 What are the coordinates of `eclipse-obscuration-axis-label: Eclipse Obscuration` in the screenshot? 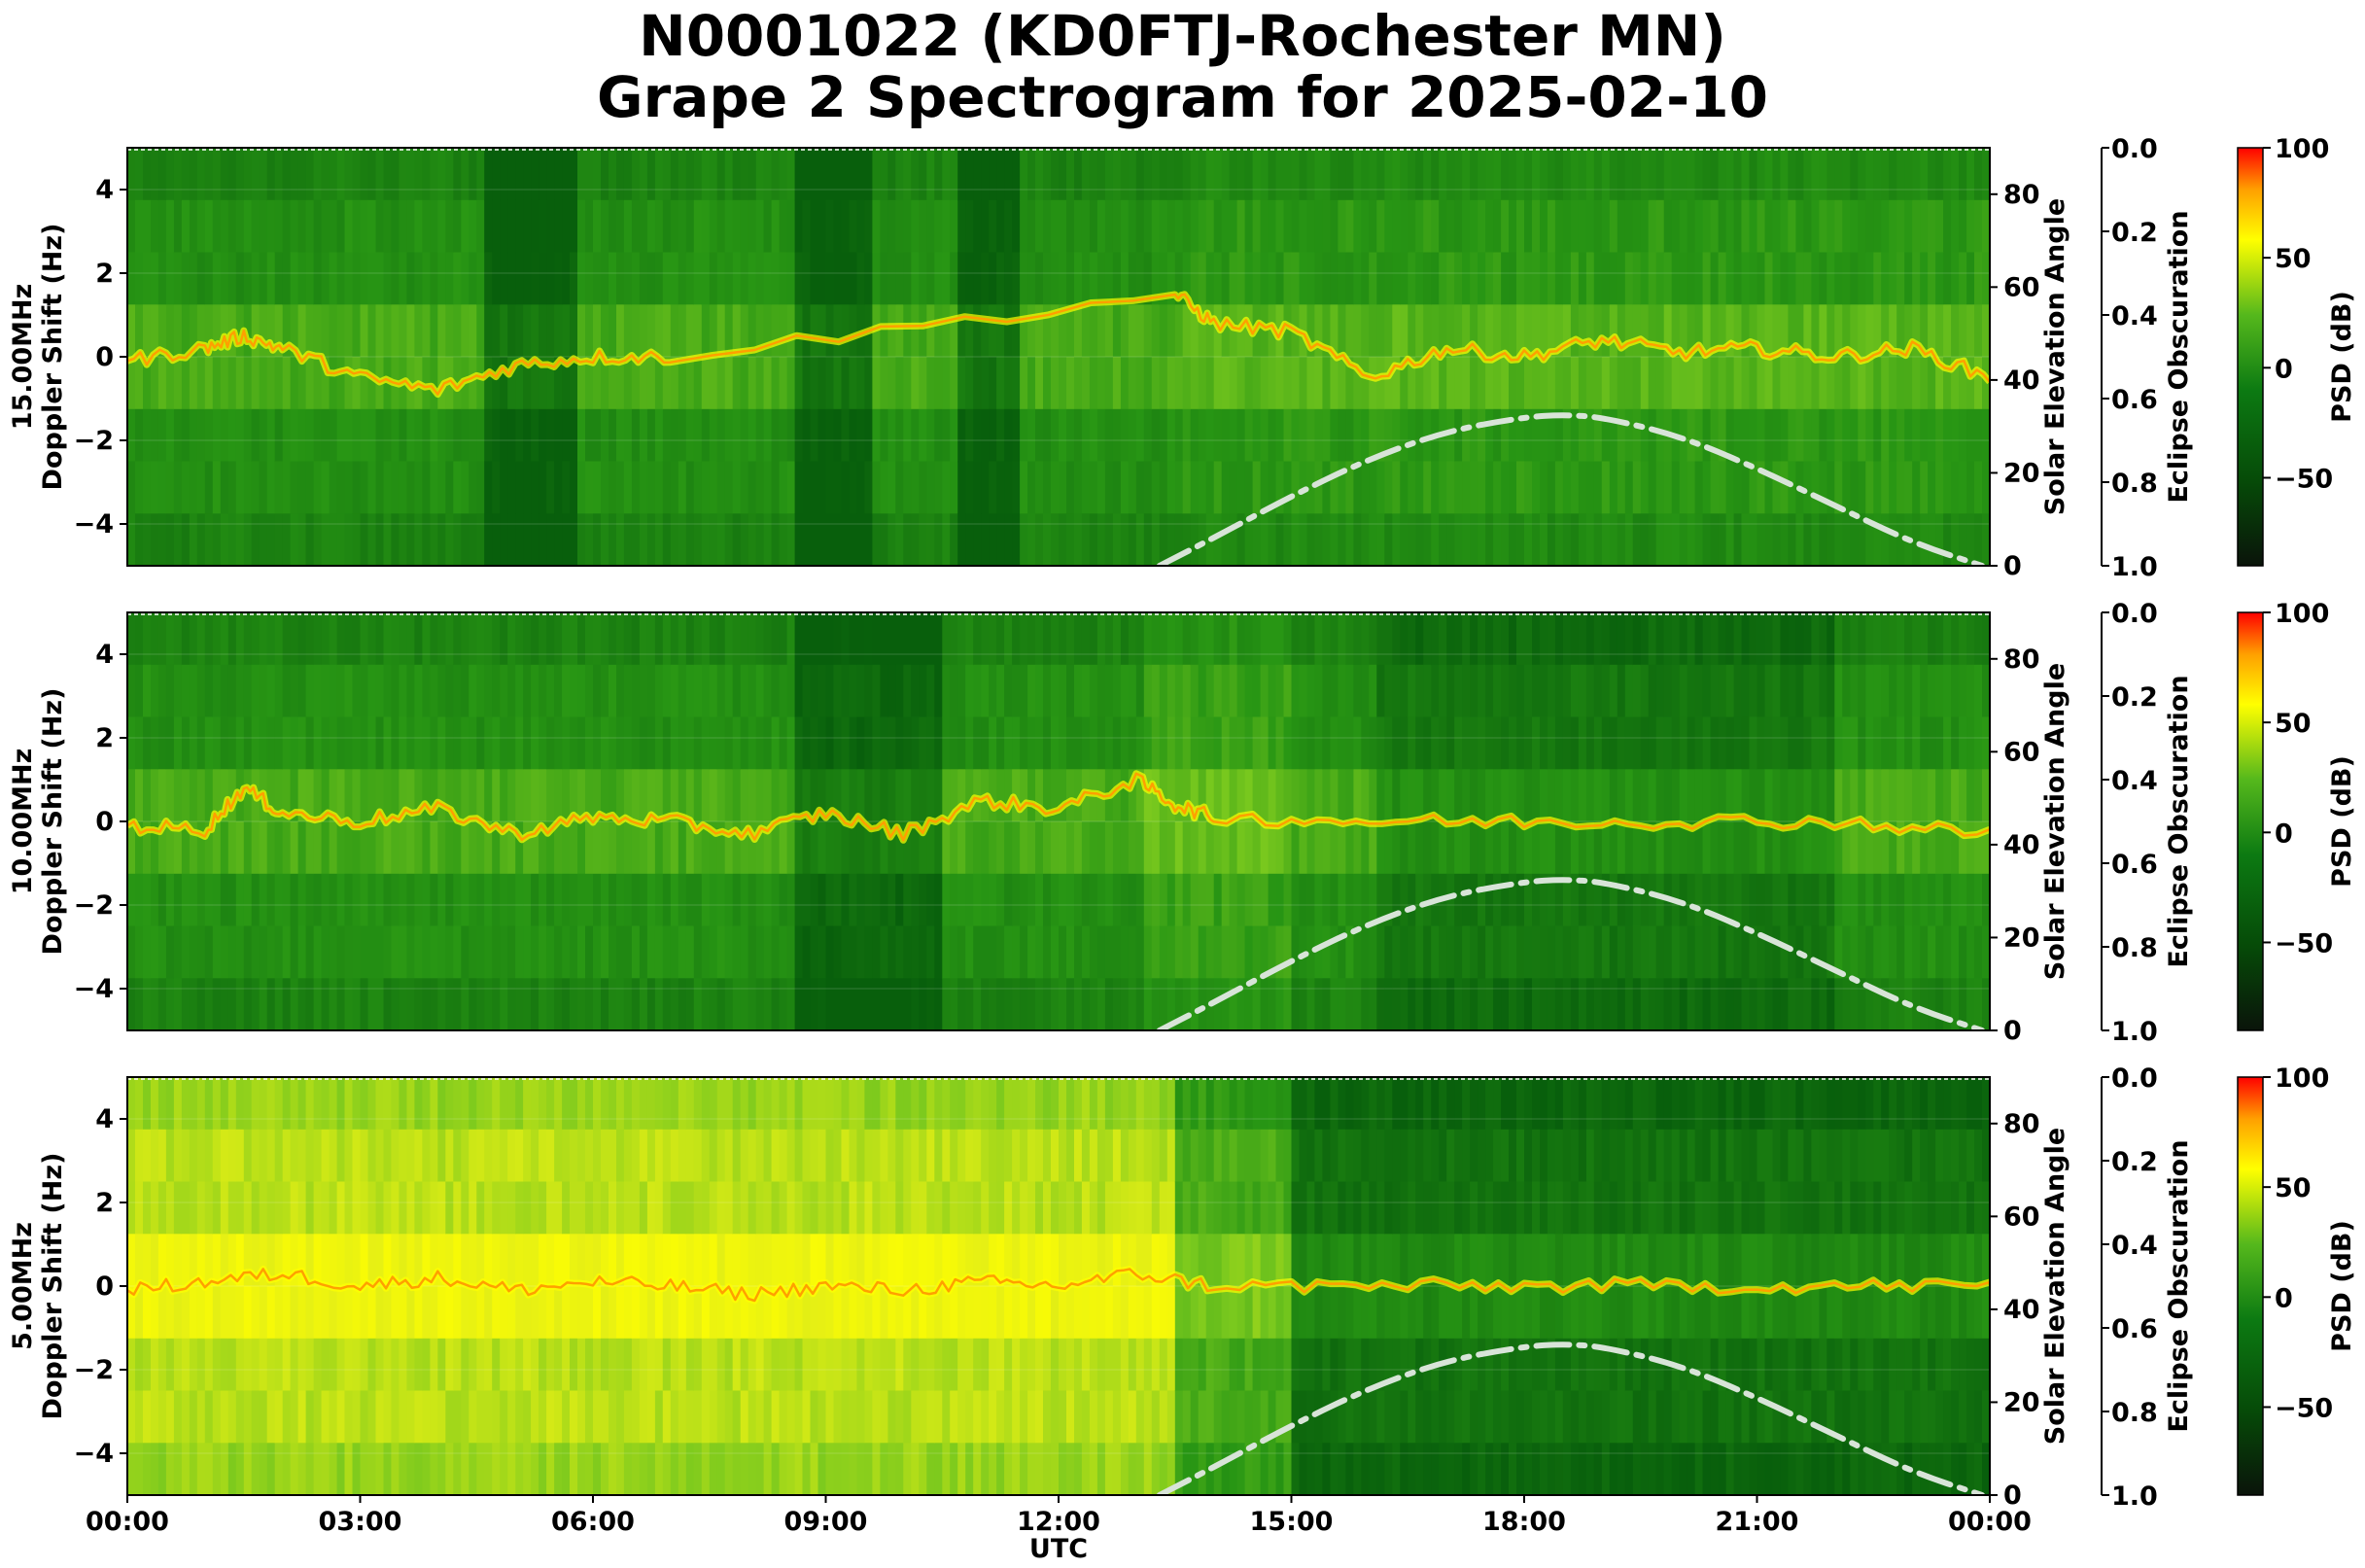 It's located at (2179, 356).